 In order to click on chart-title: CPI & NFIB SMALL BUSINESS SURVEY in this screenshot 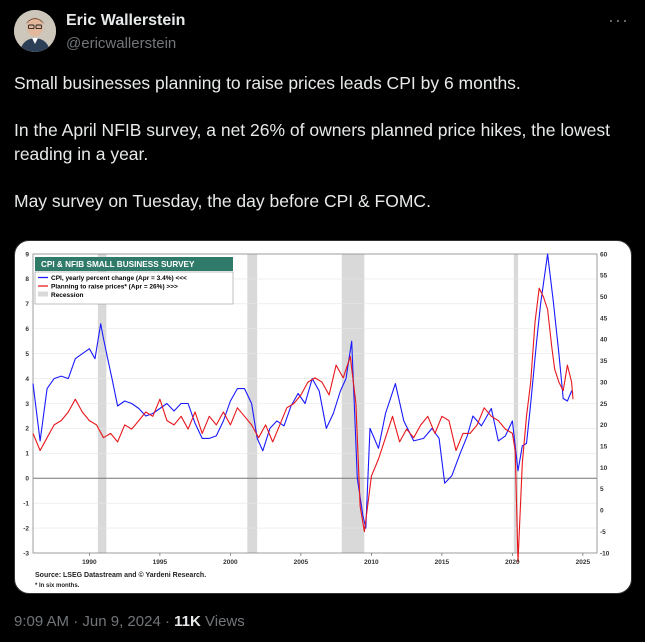, I will do `click(118, 264)`.